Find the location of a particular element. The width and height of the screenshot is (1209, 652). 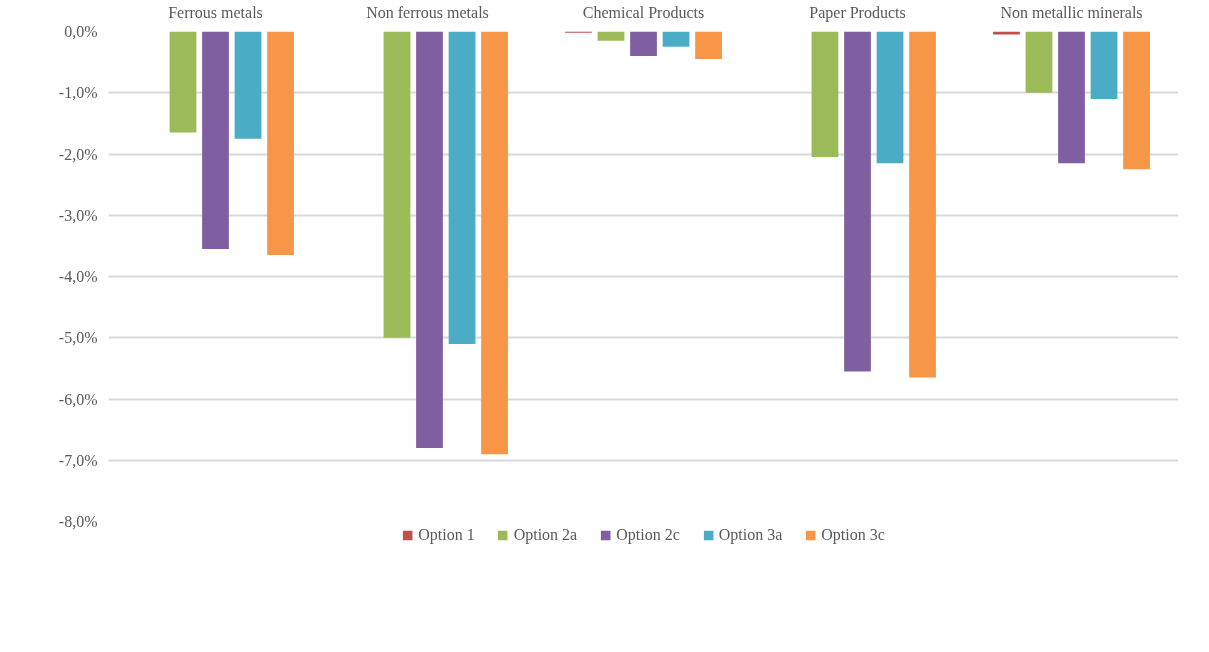

y-tick-label: -2,0% is located at coordinates (78, 154).